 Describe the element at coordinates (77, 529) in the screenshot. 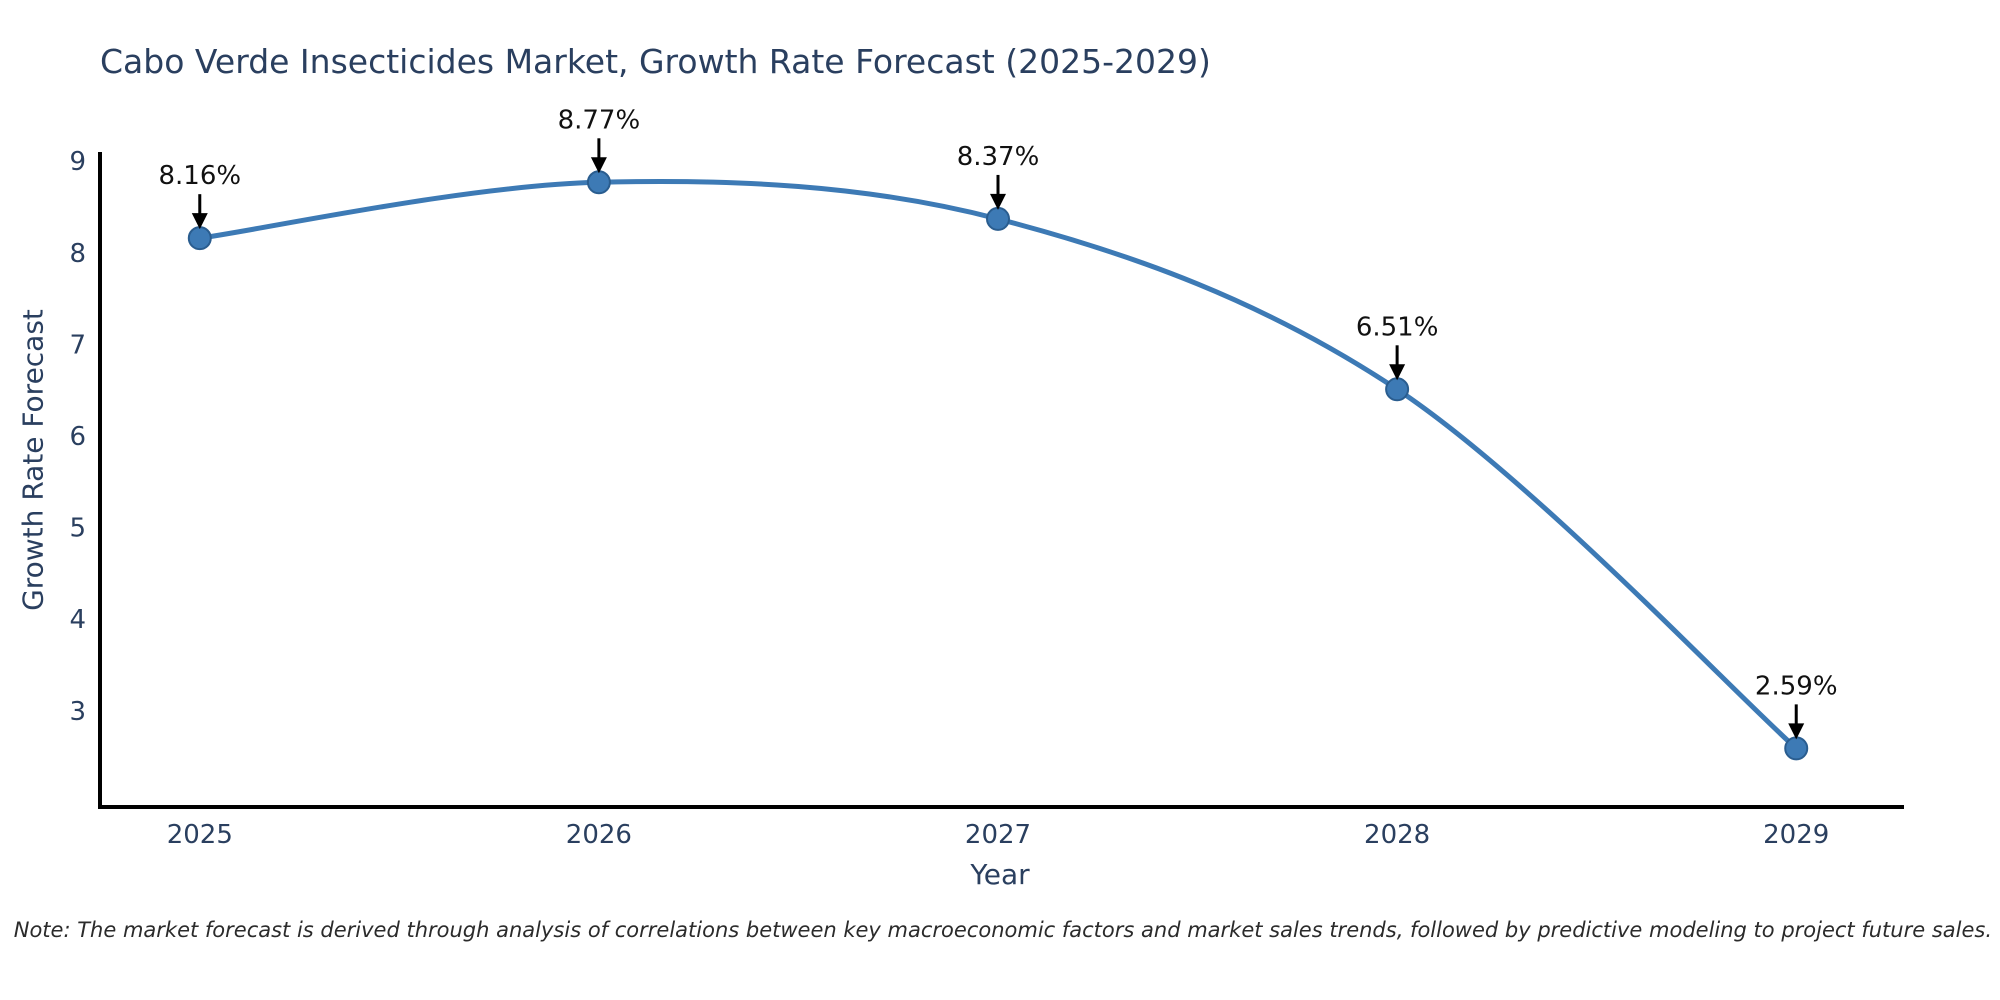

I see `y-tick-label: 5` at that location.